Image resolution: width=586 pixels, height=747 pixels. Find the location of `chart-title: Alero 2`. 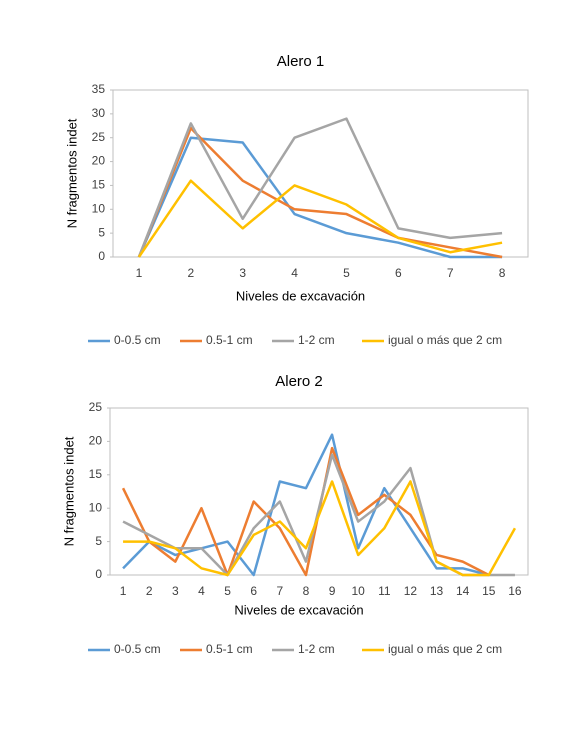

chart-title: Alero 2 is located at coordinates (299, 381).